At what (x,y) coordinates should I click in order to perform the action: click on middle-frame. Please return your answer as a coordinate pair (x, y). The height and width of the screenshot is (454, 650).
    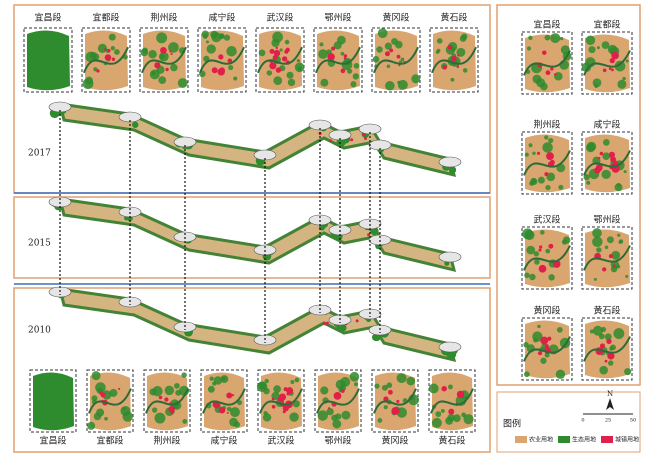
    Looking at the image, I should click on (252, 237).